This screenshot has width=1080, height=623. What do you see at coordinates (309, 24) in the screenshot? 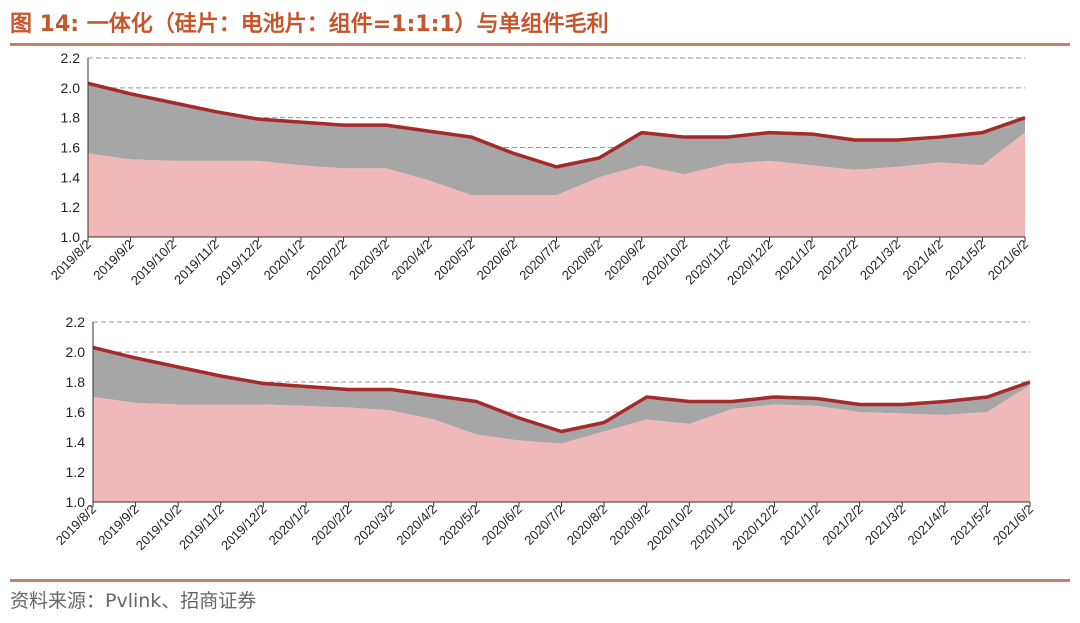
I see `figure-title: 图 14: 一体化（硅片：电池片：组件=1:1:1）与单组件毛利` at bounding box center [309, 24].